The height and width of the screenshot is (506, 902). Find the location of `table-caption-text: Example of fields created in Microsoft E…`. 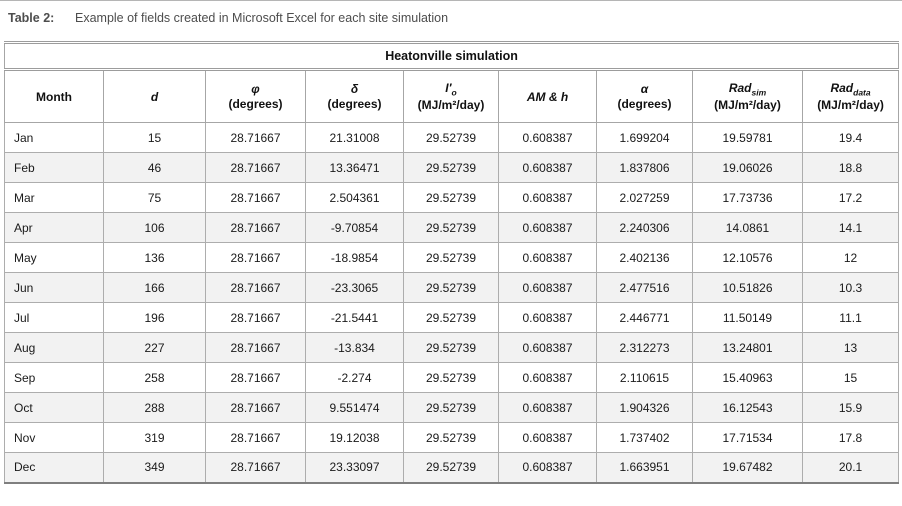

table-caption-text: Example of fields created in Microsoft E… is located at coordinates (262, 18).